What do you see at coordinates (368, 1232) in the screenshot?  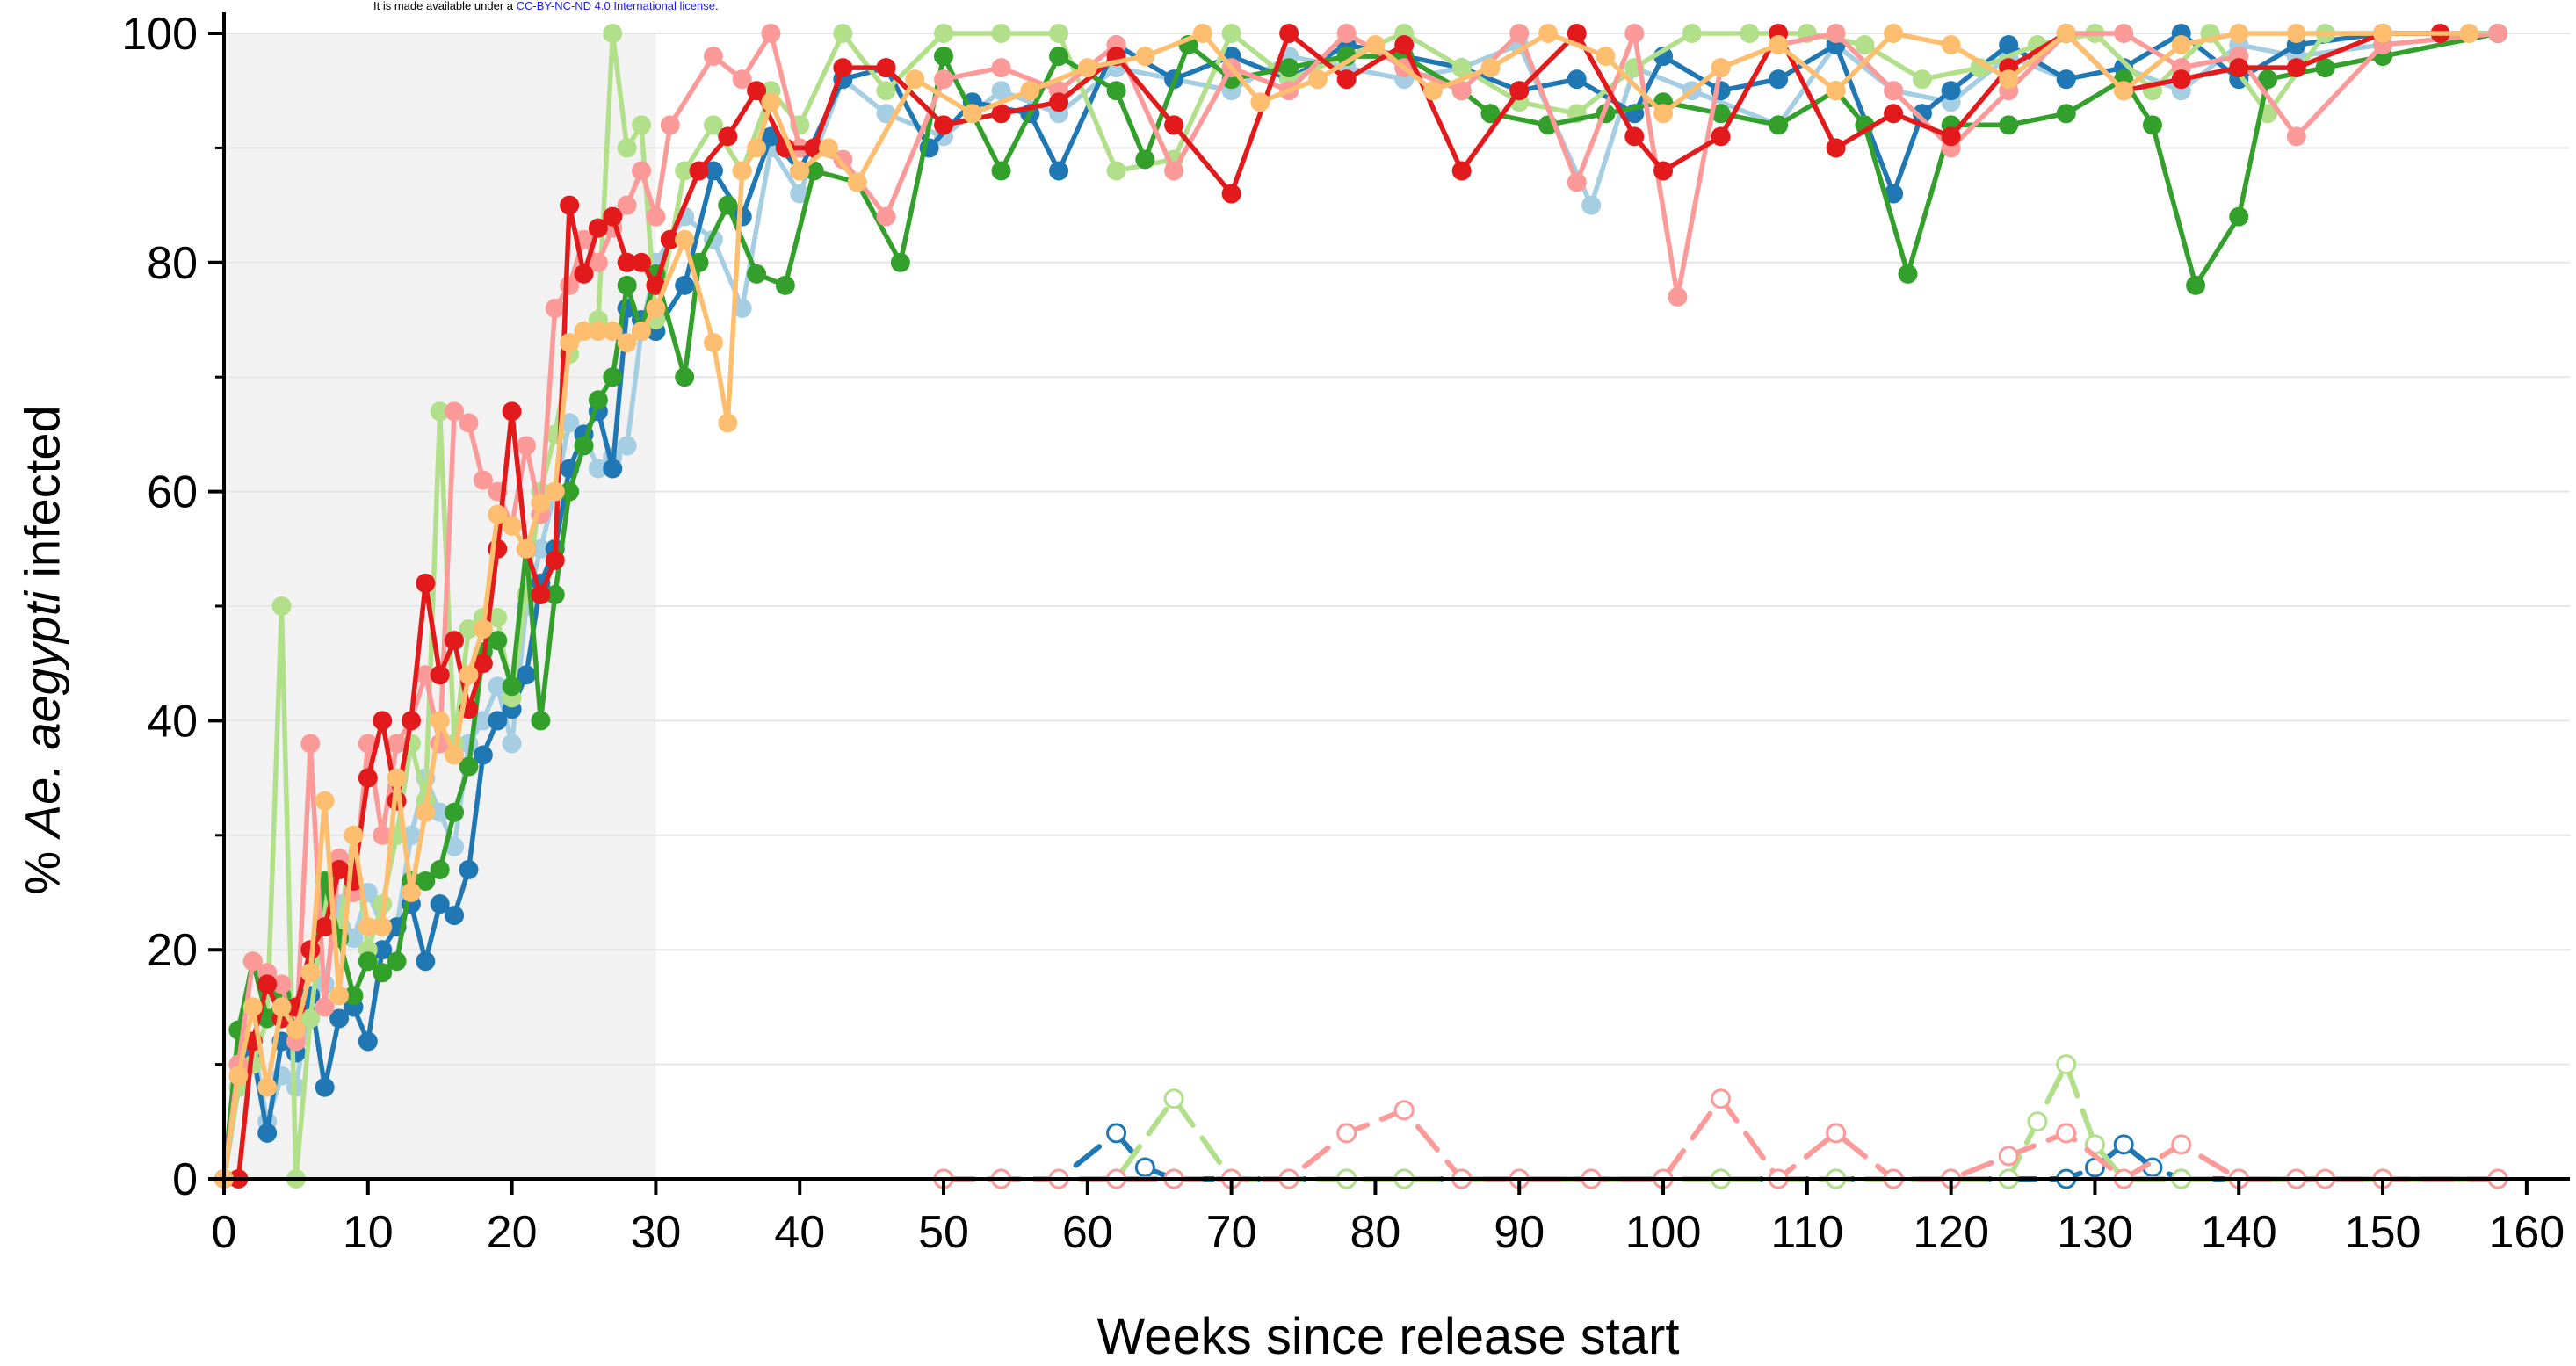 I see `x-tick-label: 10` at bounding box center [368, 1232].